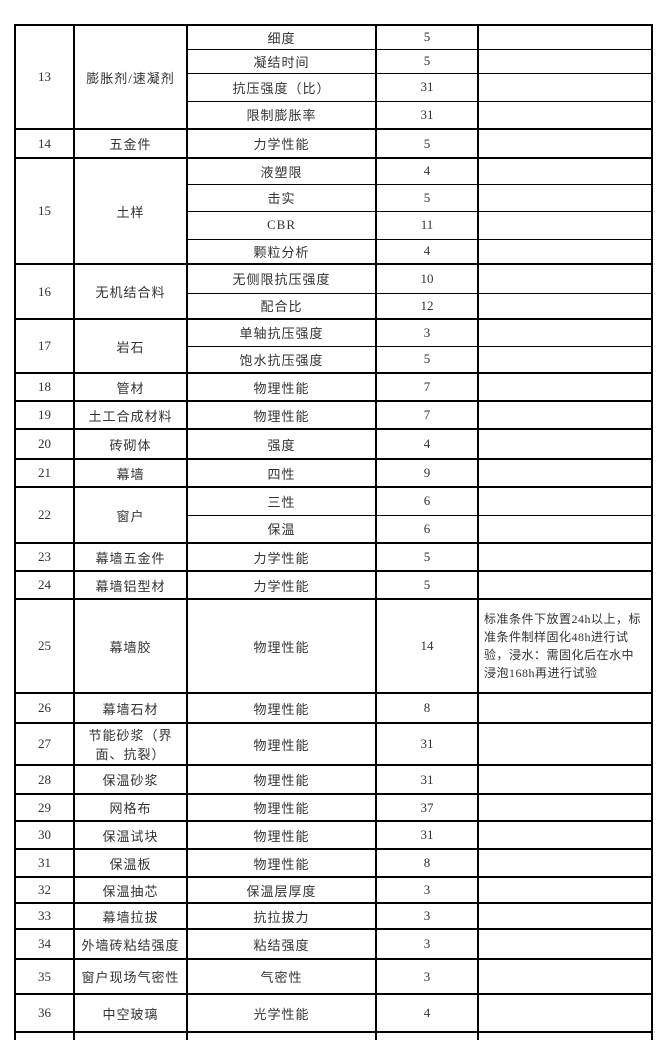 Image resolution: width=666 pixels, height=1046 pixels. Describe the element at coordinates (44, 834) in the screenshot. I see `row-number-cell: 30` at that location.